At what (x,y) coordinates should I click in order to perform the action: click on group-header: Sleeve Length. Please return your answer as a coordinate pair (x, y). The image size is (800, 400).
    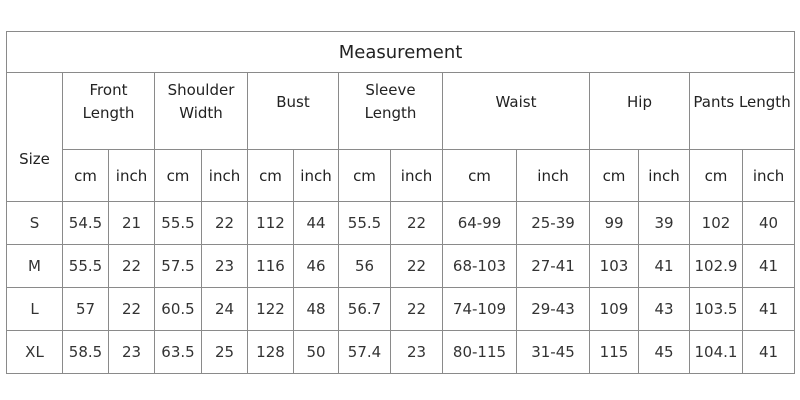
    Looking at the image, I should click on (390, 111).